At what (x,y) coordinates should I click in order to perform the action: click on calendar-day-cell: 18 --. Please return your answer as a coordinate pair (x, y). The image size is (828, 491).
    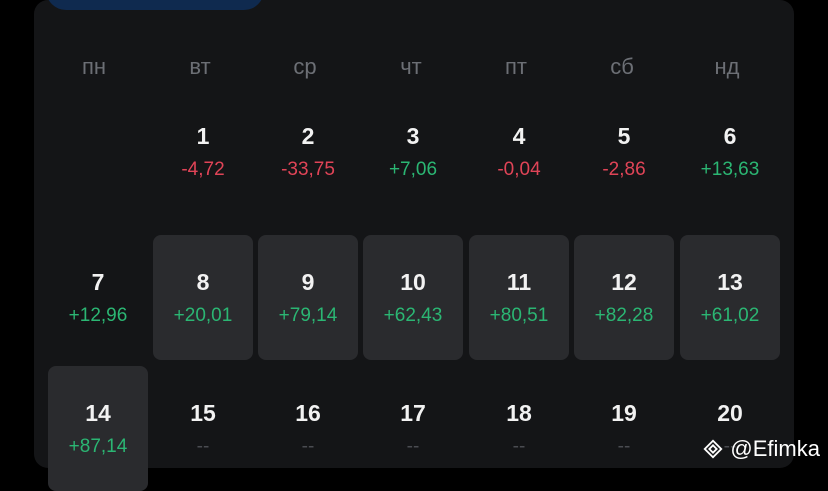
    Looking at the image, I should click on (519, 428).